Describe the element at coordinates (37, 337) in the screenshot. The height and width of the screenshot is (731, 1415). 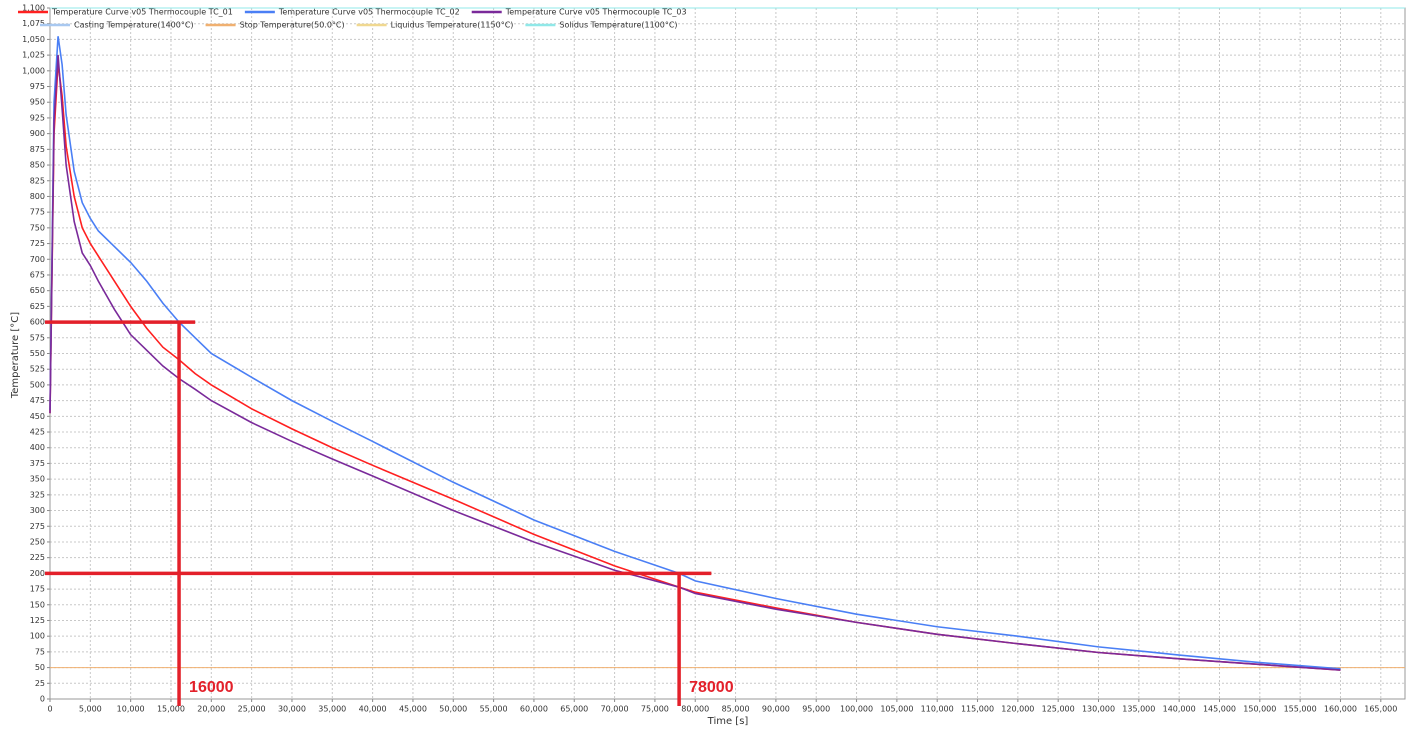
I see `y-tick-label: 575` at that location.